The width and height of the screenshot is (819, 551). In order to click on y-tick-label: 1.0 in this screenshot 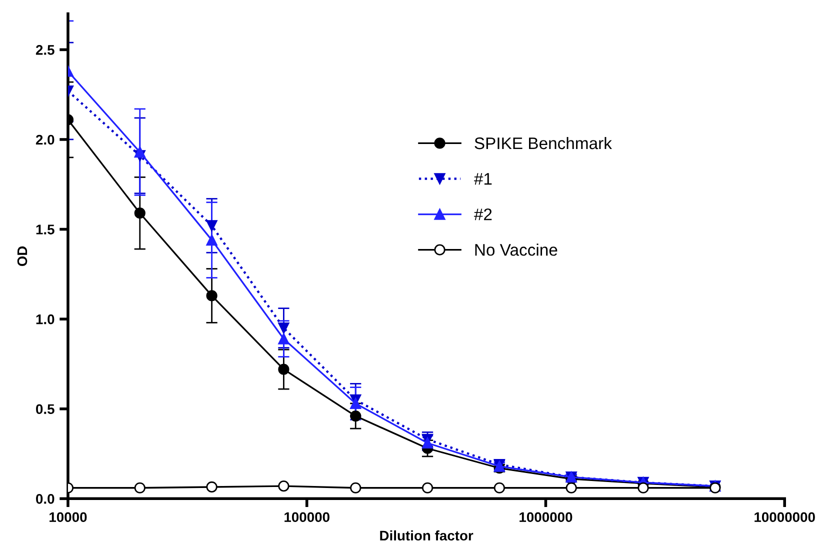, I will do `click(45, 319)`.